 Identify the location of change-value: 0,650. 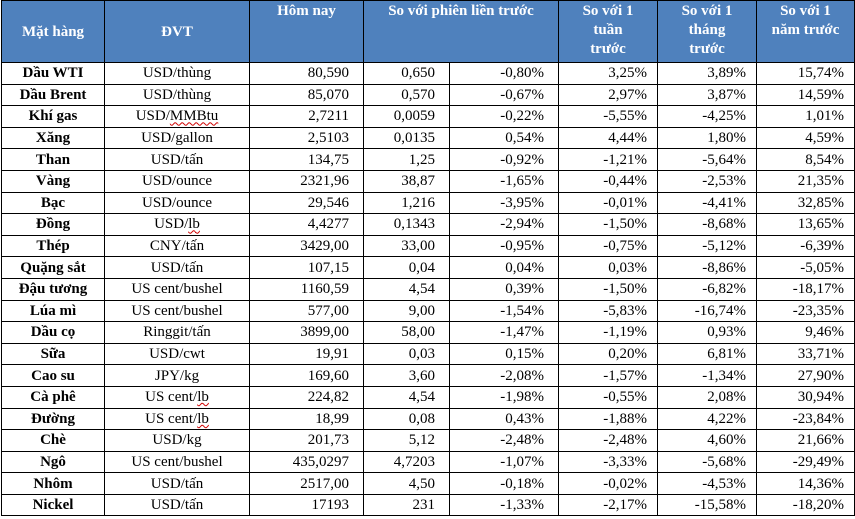
(406, 73).